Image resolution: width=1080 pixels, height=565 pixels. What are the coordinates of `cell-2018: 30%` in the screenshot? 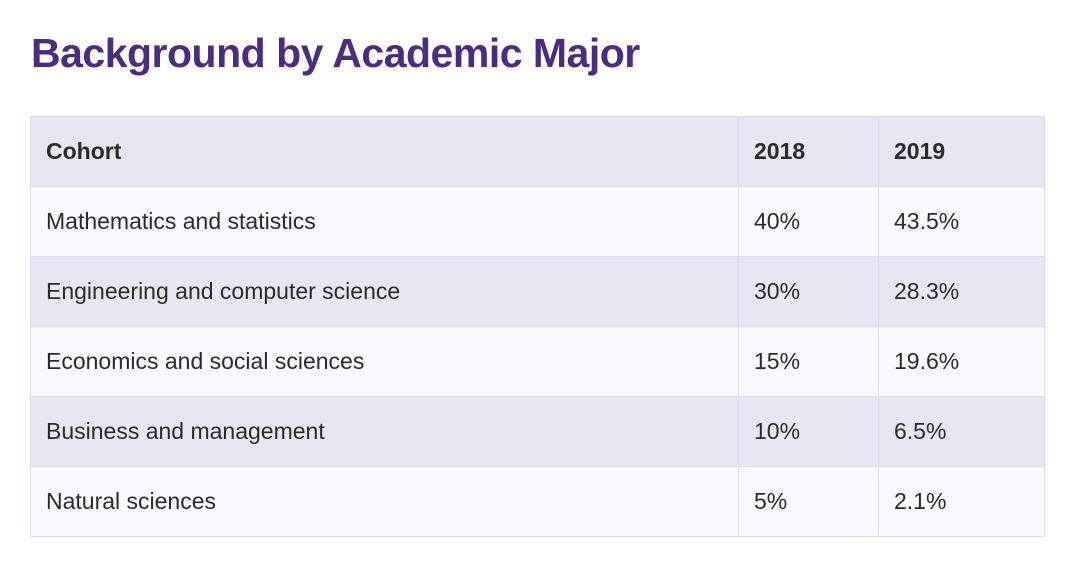 It's located at (808, 291).